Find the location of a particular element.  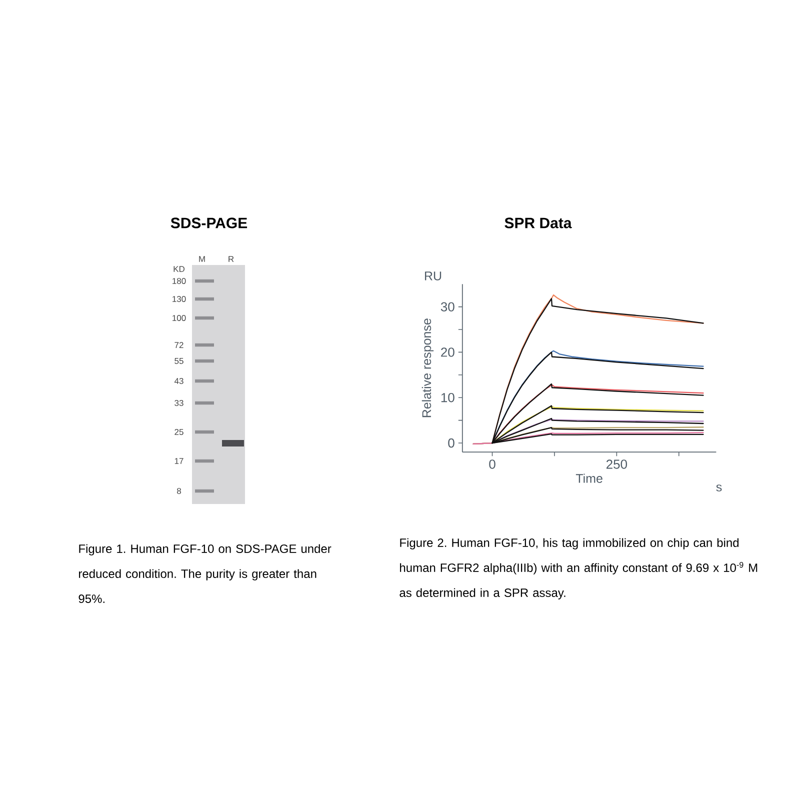

text: 130 is located at coordinates (179, 299).